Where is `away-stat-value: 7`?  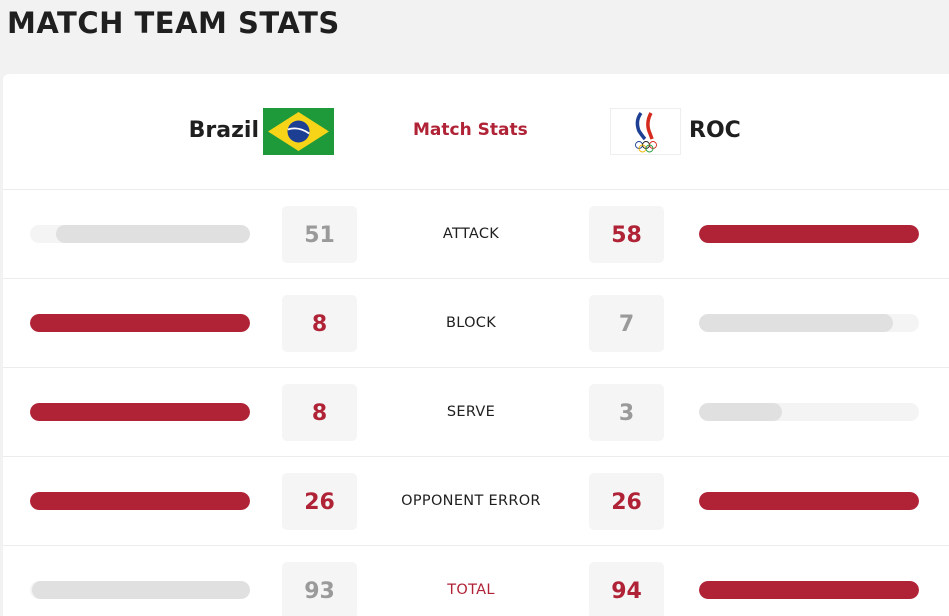 away-stat-value: 7 is located at coordinates (626, 323).